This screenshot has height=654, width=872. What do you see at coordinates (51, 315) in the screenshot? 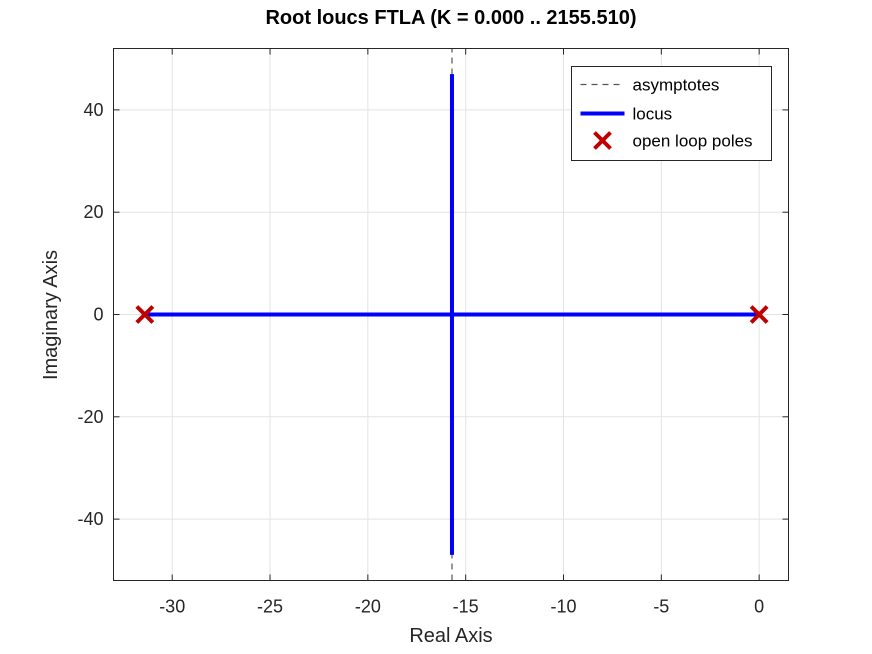
I see `y-axis-label: Imaginary Axis` at bounding box center [51, 315].